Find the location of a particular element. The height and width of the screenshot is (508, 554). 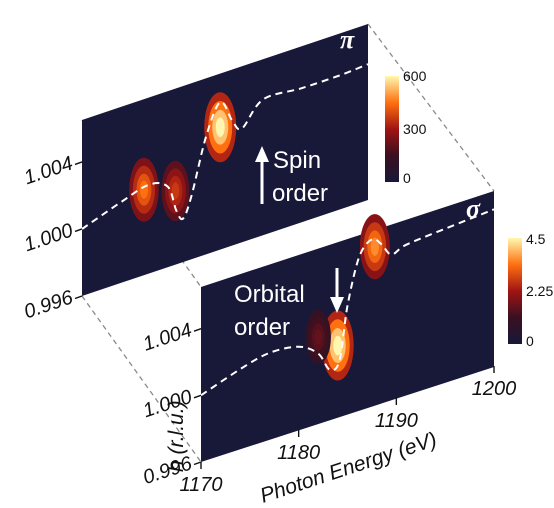

spin-order-arrowhead is located at coordinates (262, 154).